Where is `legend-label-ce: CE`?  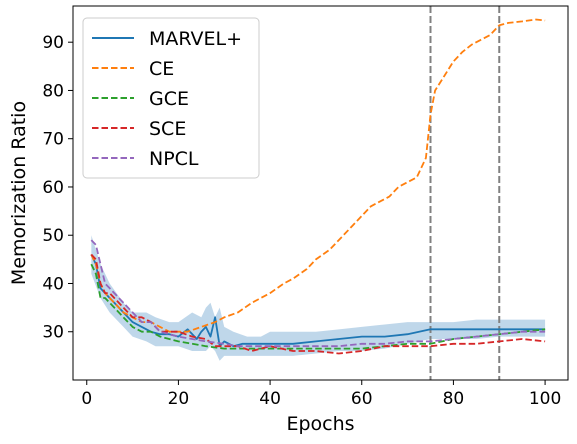 legend-label-ce: CE is located at coordinates (161, 69).